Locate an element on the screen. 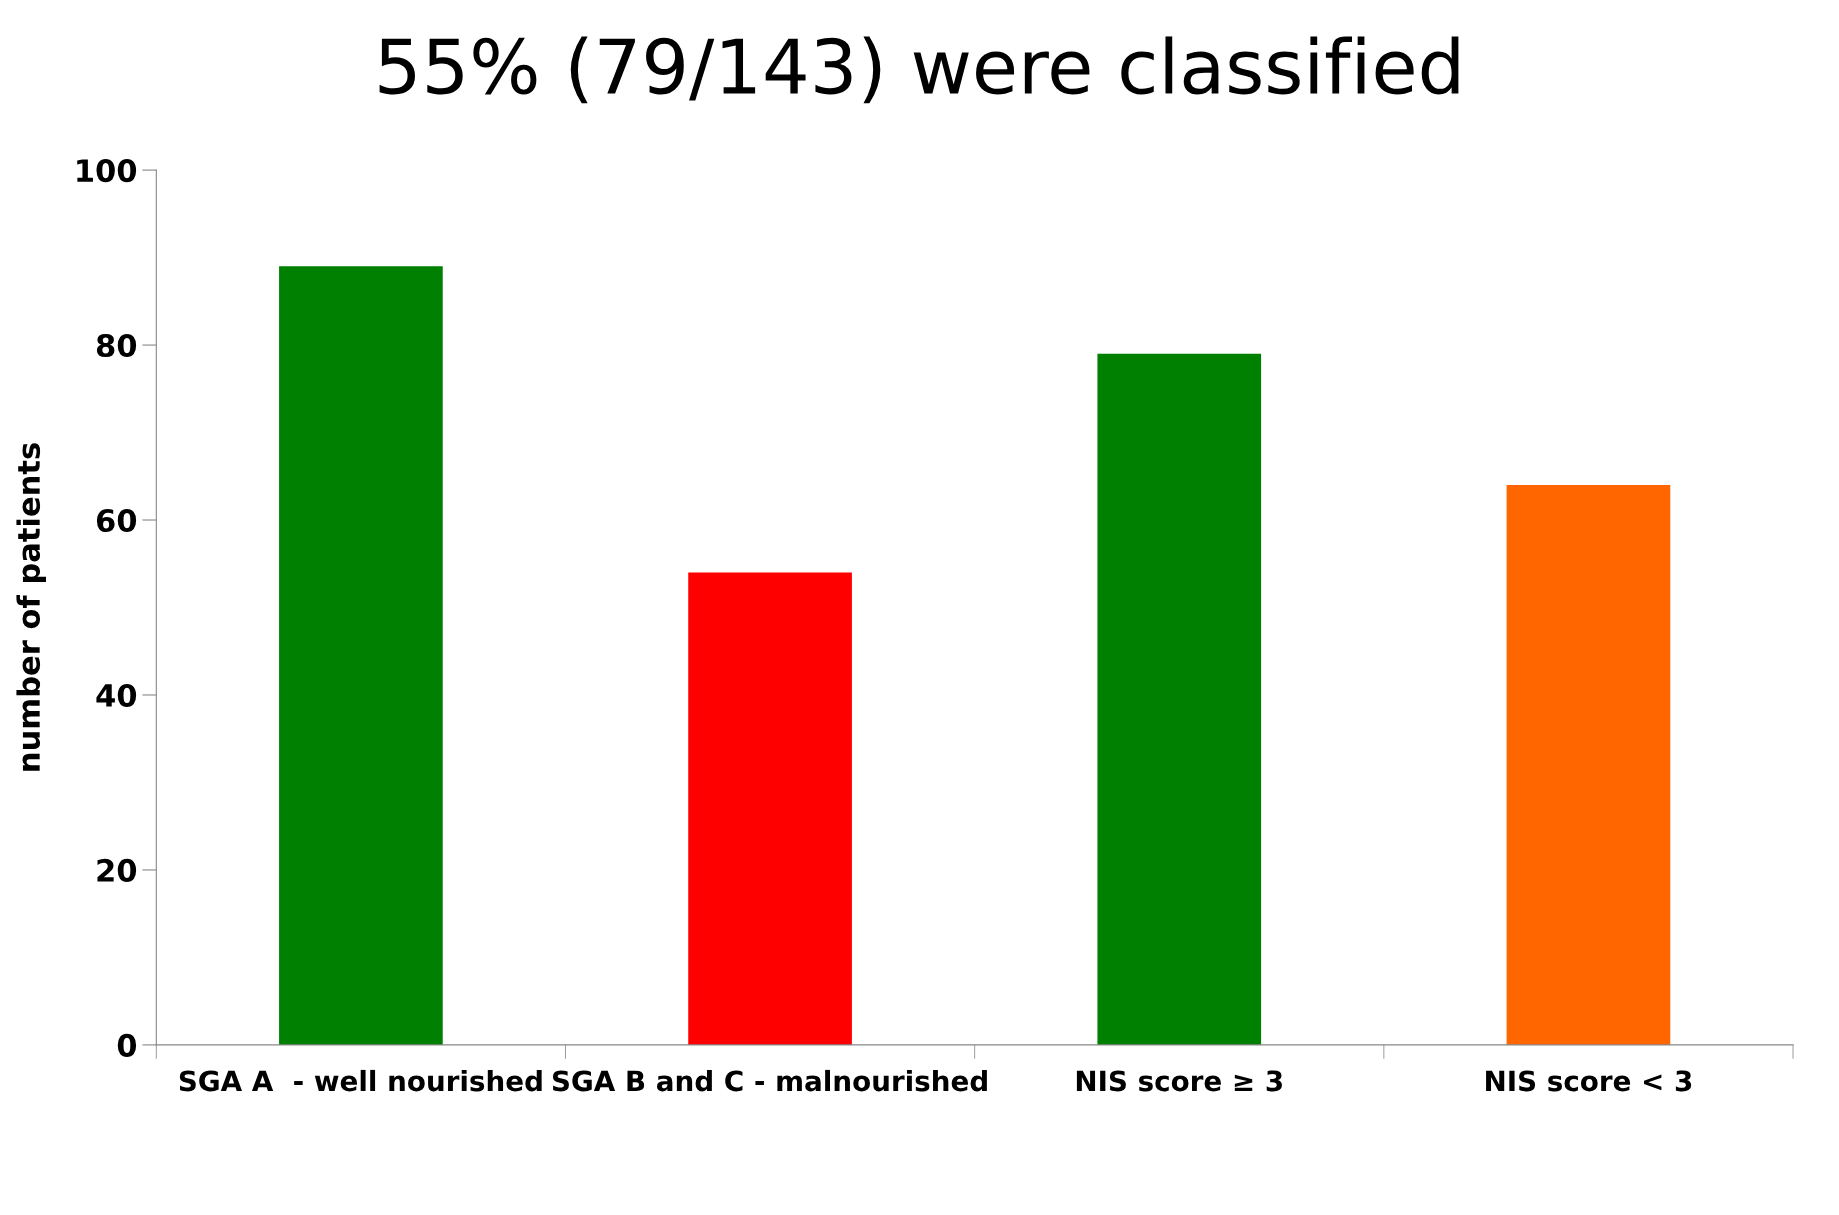 The width and height of the screenshot is (1839, 1215). y-tick-label: 60 is located at coordinates (116, 520).